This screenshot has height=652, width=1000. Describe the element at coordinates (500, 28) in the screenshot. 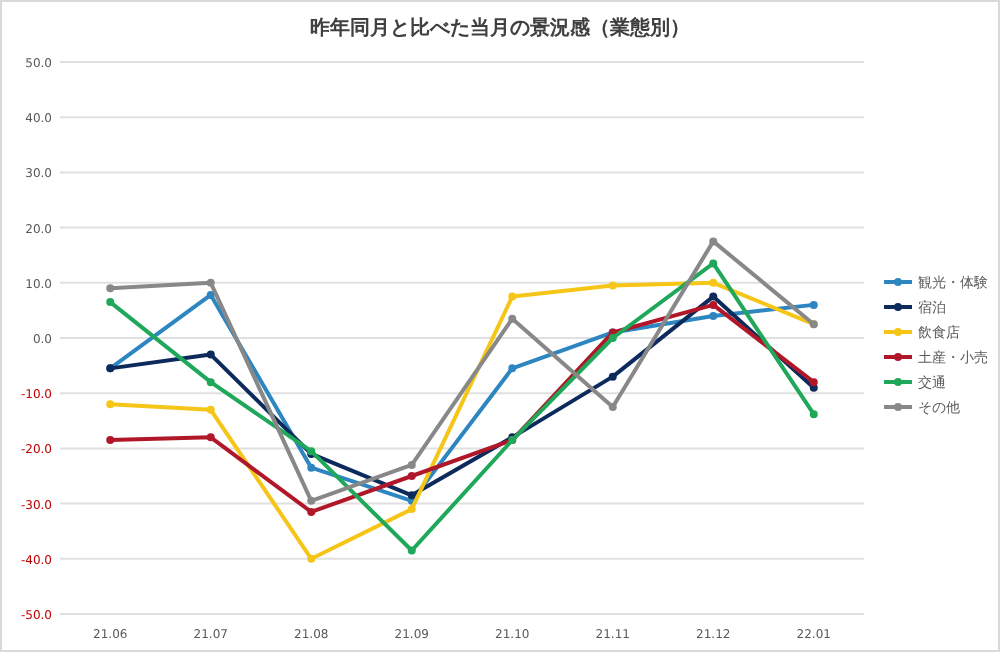

I see `chart-title: 昨年同月と比べた当月の景況感（業態別）` at that location.